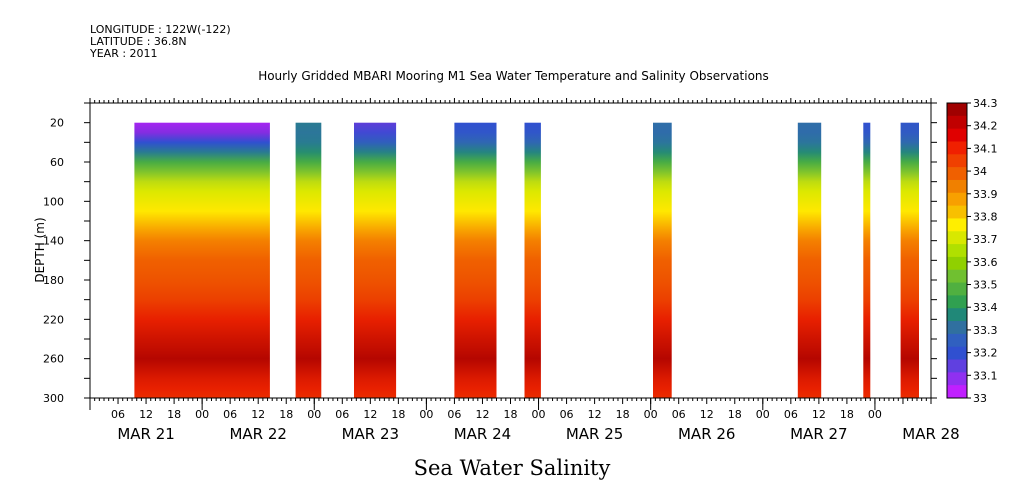 This screenshot has width=1009, height=504. Describe the element at coordinates (512, 468) in the screenshot. I see `bottom-title: Sea Water Salinity` at that location.